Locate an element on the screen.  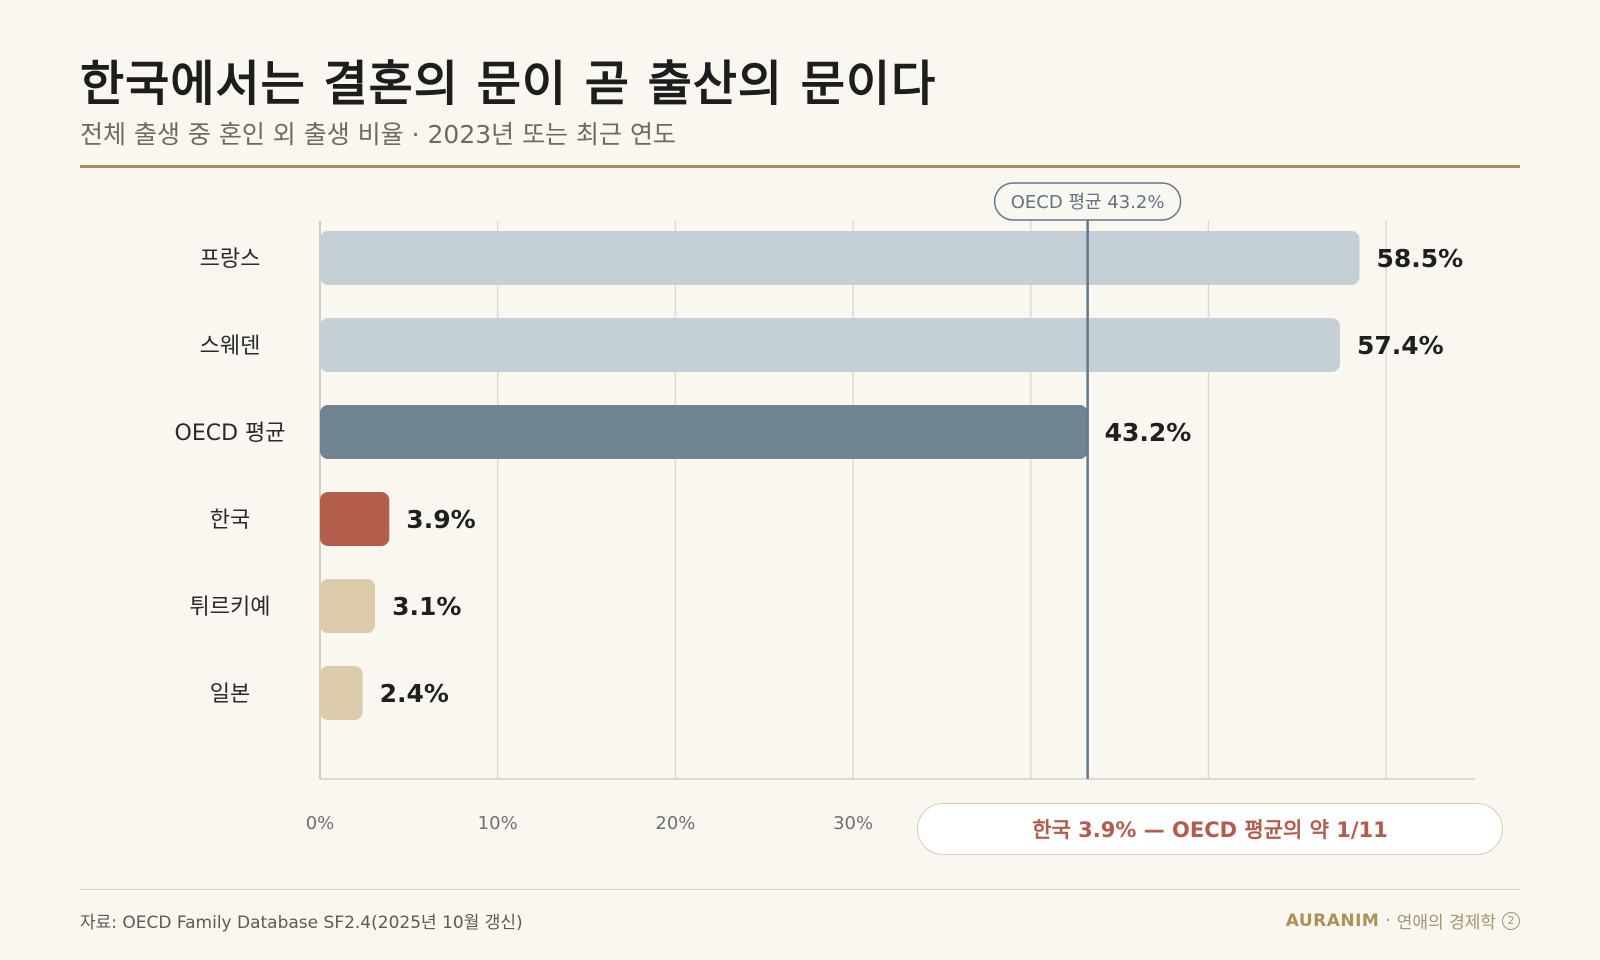
title-divider is located at coordinates (800, 166).